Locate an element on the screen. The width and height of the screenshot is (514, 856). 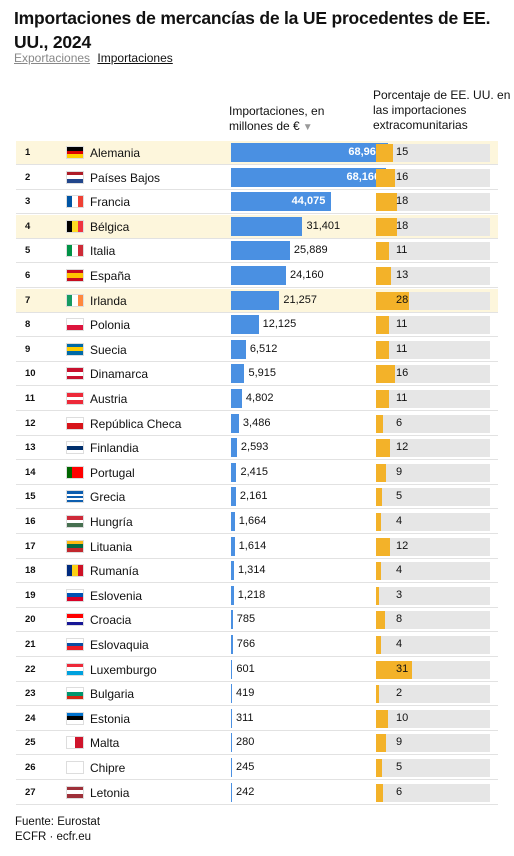
table-row: 9 Suecia 6,512 11 is located at coordinates (257, 350).